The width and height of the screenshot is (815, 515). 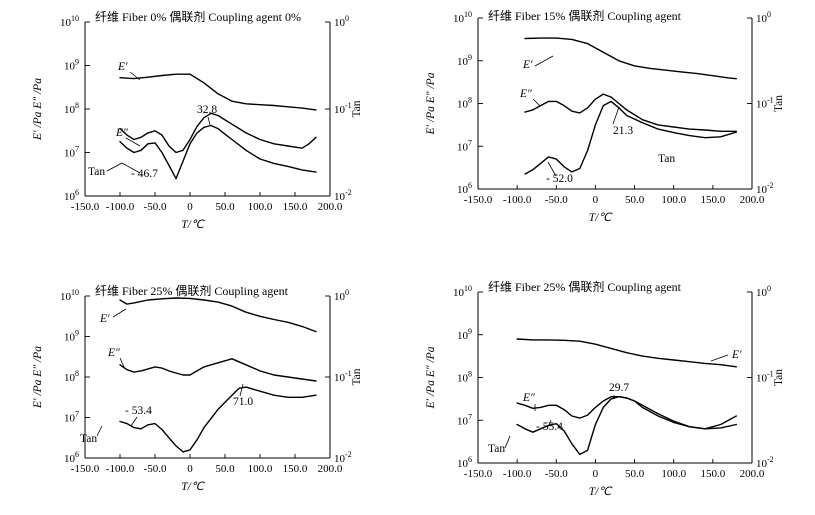 What do you see at coordinates (549, 427) in the screenshot?
I see `peak-annotation: - 55.4` at bounding box center [549, 427].